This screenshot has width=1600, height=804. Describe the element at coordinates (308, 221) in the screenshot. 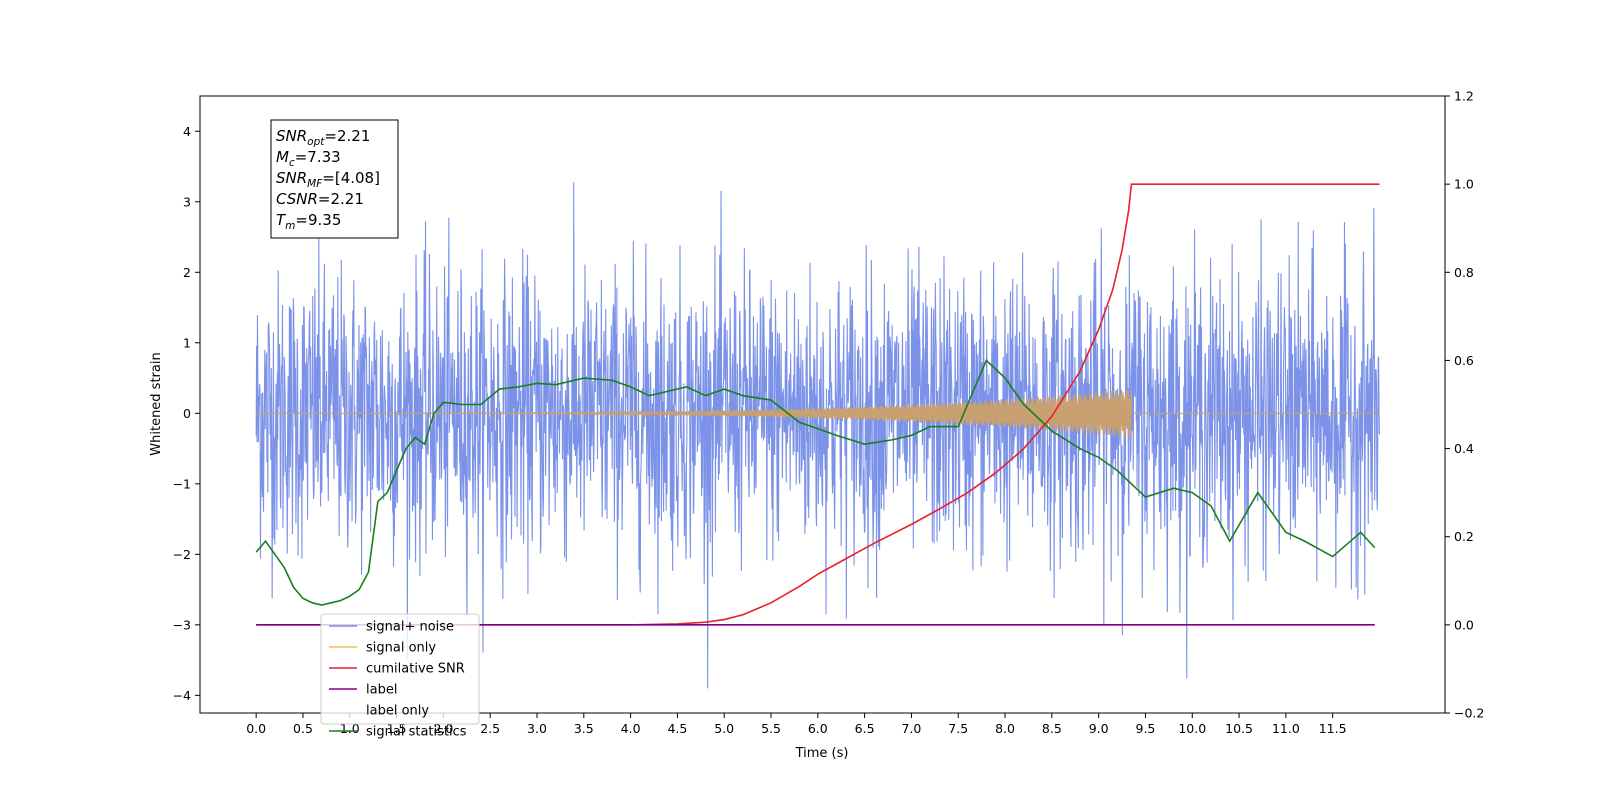

I see `annotation-line: Tm=9.35` at that location.